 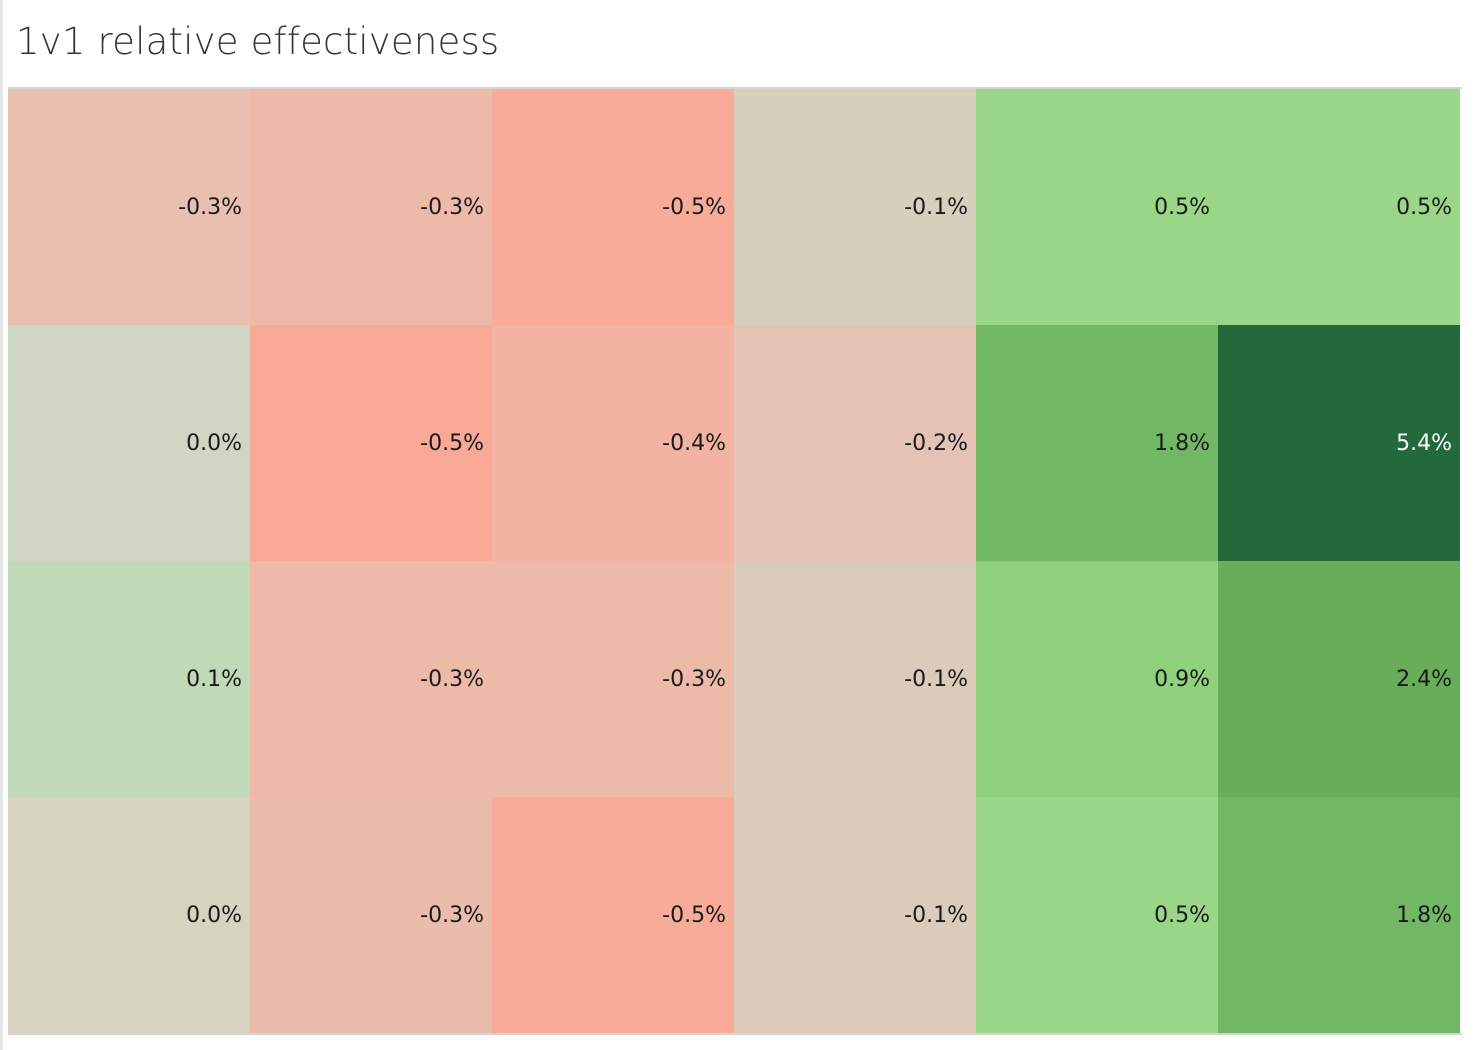 I want to click on cell-value-label: -0.4%, so click(x=694, y=443).